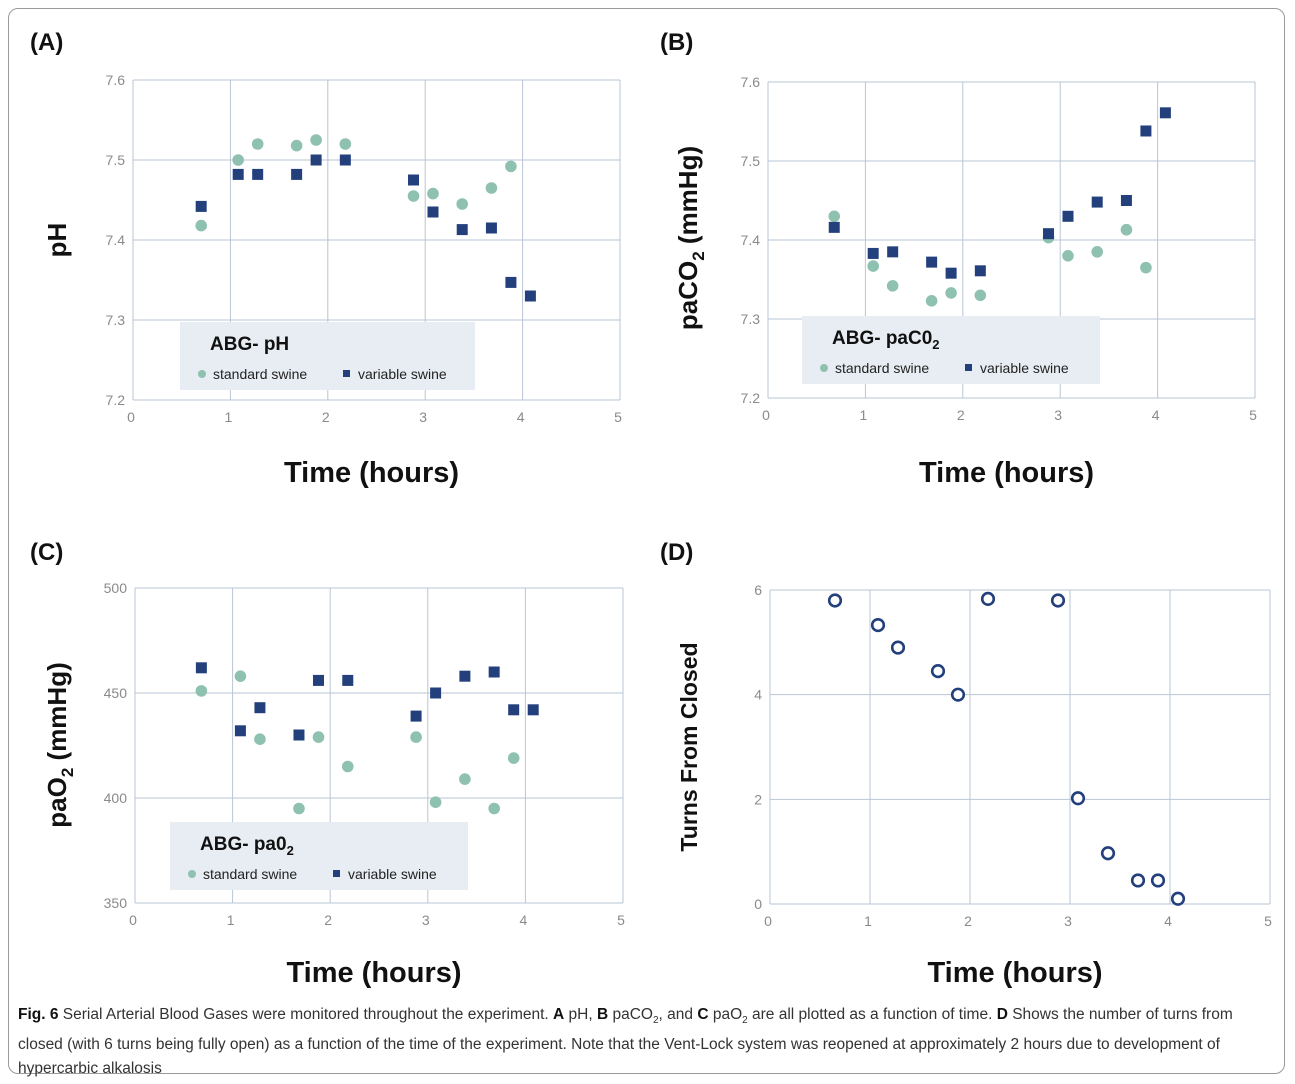 This screenshot has height=1084, width=1295. Describe the element at coordinates (580, 1014) in the screenshot. I see `caption-text: pH,` at that location.